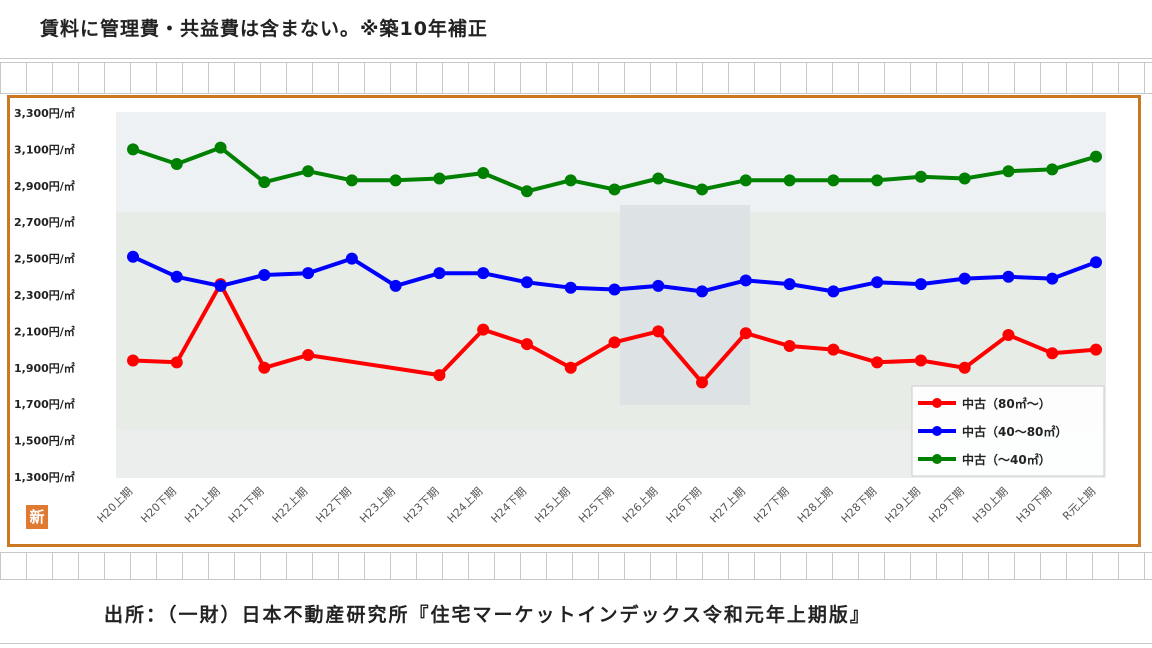 The height and width of the screenshot is (648, 1152). Describe the element at coordinates (246, 505) in the screenshot. I see `x-tick-label: H21下期` at that location.